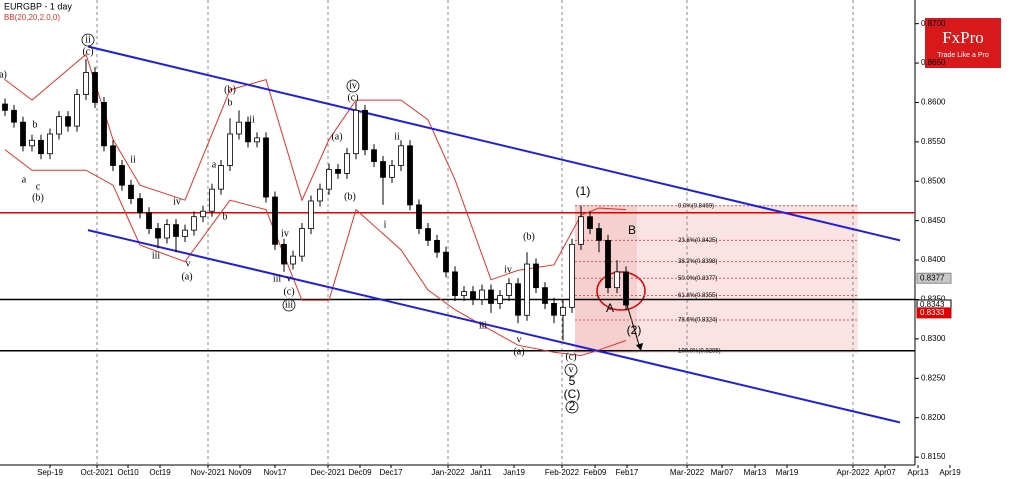  Describe the element at coordinates (697, 241) in the screenshot. I see `fib-label: 23.6%(0.8425)` at that location.